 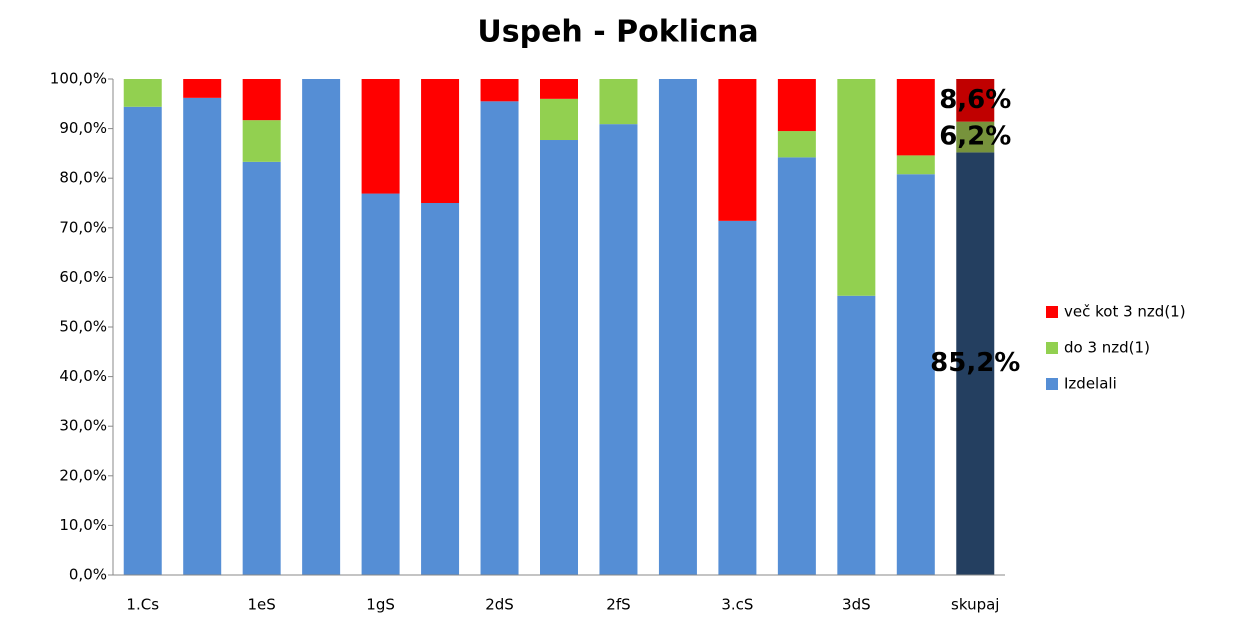 What do you see at coordinates (83, 426) in the screenshot?
I see `y-tick-label: 30,0%` at bounding box center [83, 426].